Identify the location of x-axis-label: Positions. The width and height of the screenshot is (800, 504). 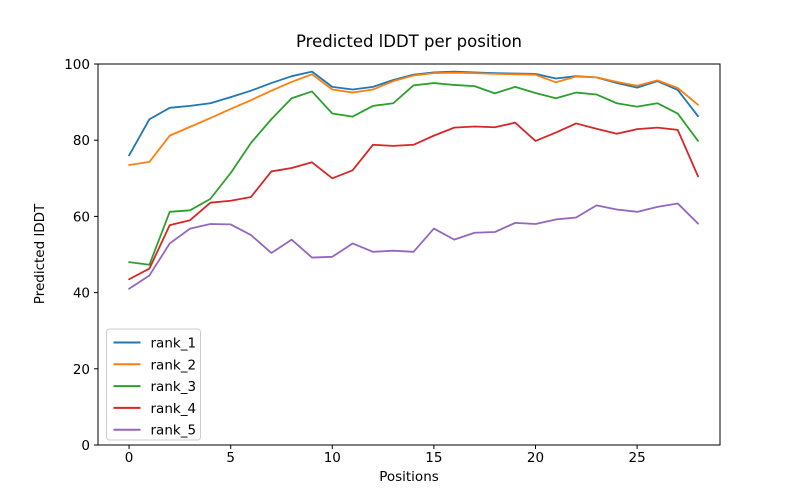
(409, 477).